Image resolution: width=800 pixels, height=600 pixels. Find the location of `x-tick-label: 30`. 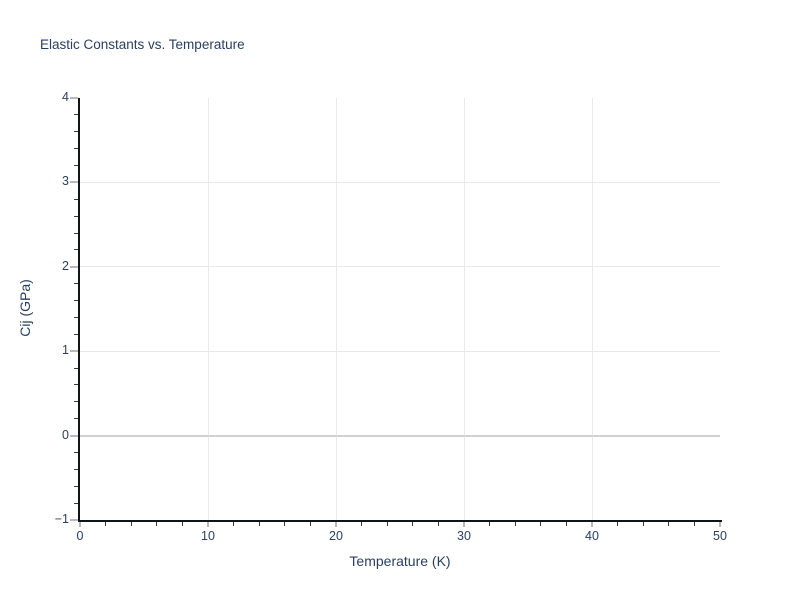

x-tick-label: 30 is located at coordinates (464, 536).